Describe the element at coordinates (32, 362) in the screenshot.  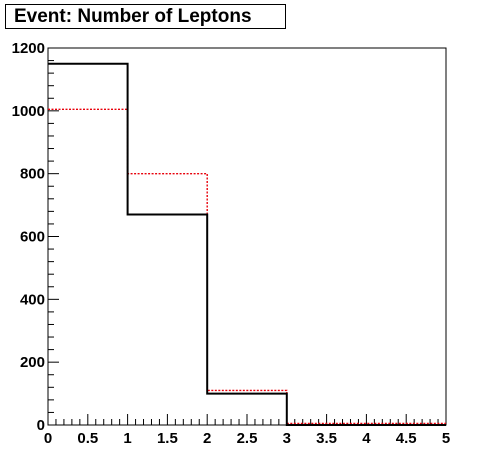
I see `y-tick-label: 200` at that location.